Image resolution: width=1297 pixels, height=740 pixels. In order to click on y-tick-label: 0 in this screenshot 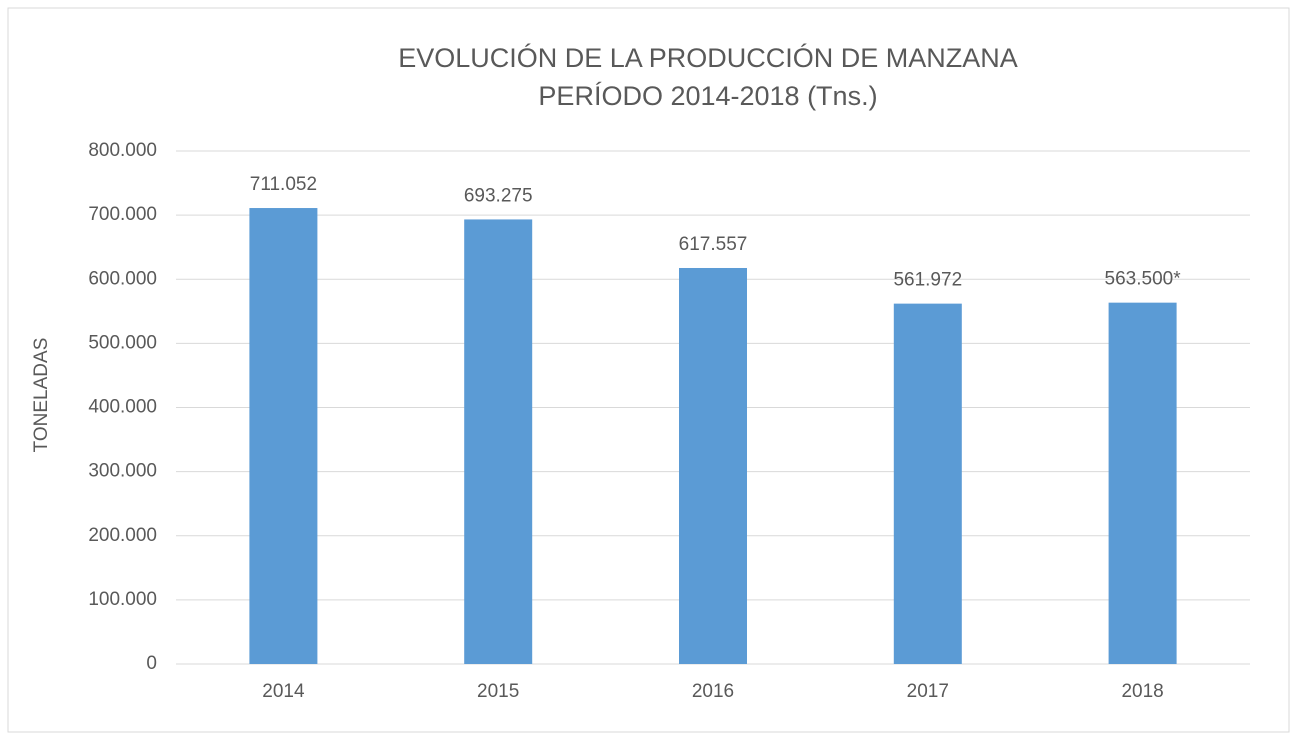, I will do `click(151, 663)`.